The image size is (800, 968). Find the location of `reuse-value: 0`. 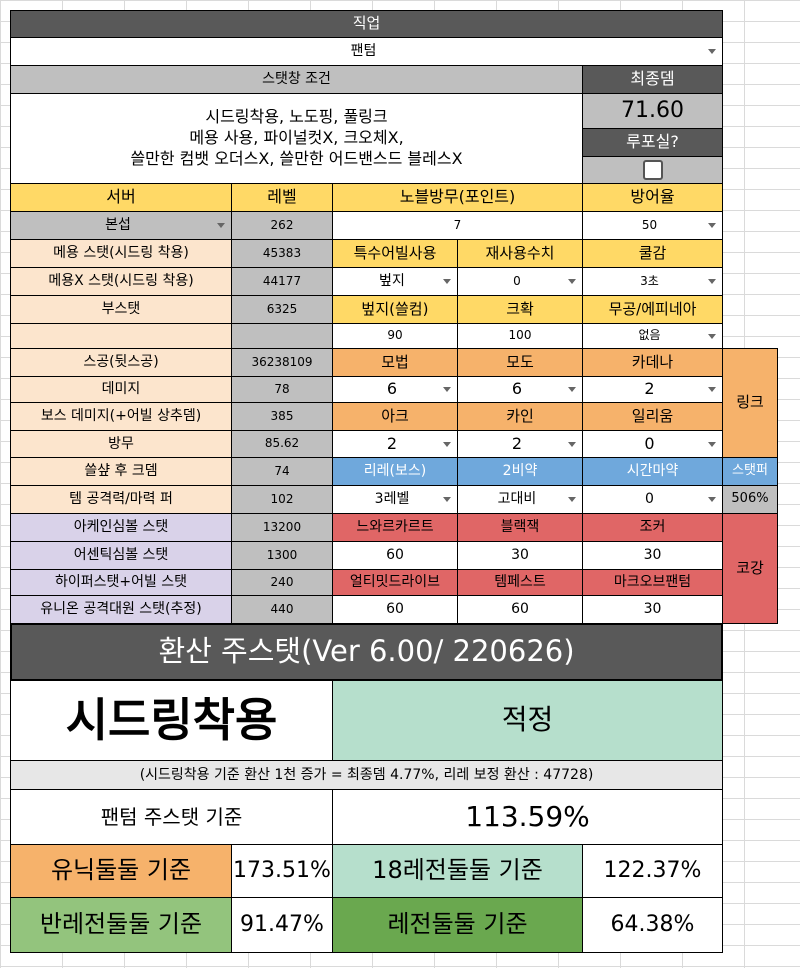

reuse-value: 0 is located at coordinates (517, 280).